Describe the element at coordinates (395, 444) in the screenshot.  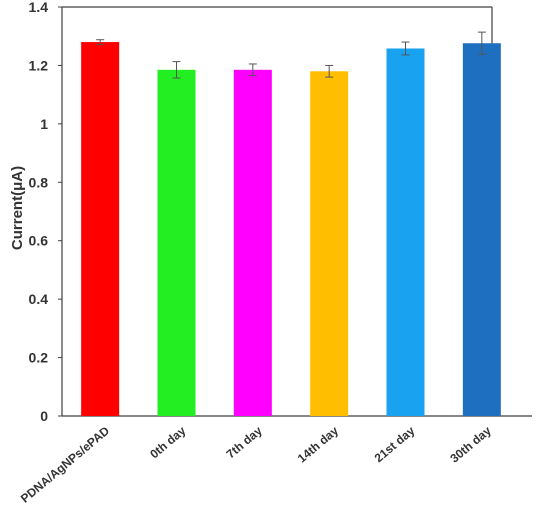
I see `x-tick-label: 21st day` at that location.